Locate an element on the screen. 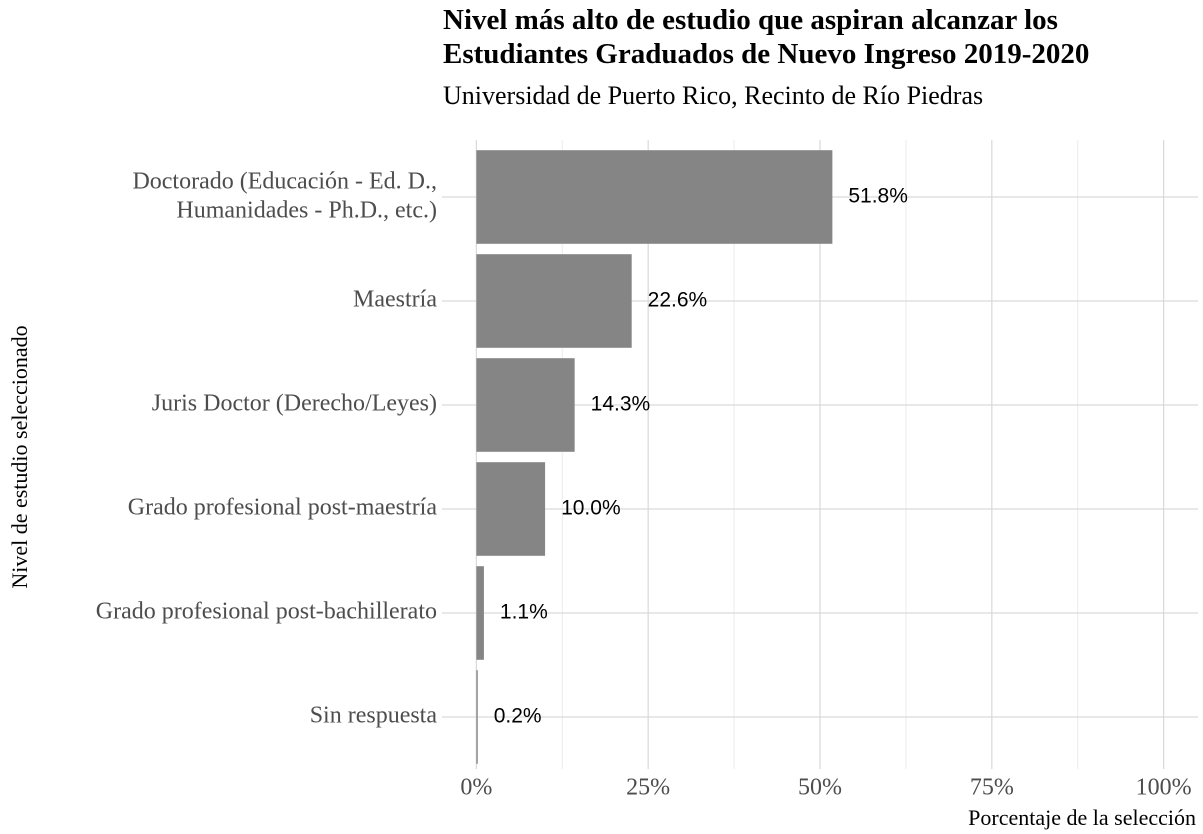 The width and height of the screenshot is (1203, 834). y-tick-label: Sin respuesta is located at coordinates (374, 716).